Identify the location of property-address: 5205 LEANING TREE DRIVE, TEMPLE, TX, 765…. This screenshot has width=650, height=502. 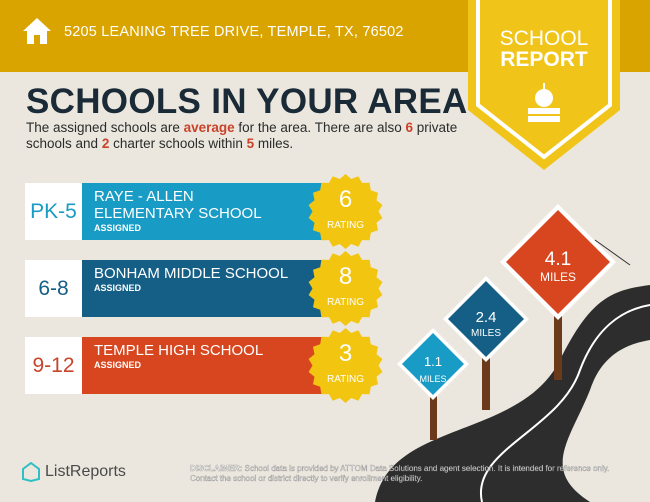
(234, 32).